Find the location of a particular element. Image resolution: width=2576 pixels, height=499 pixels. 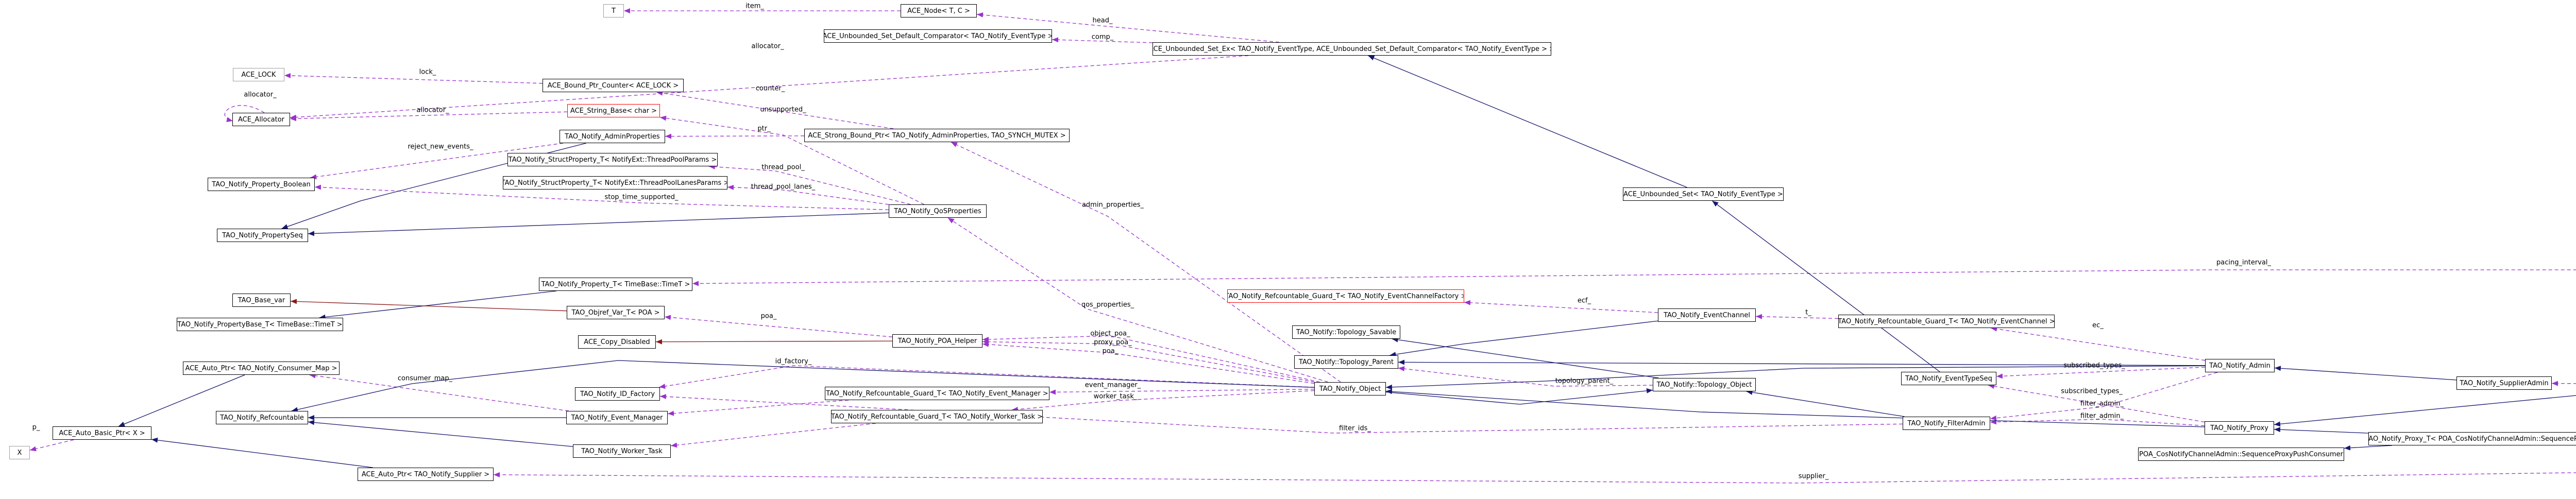

node-tpar: TAO_Notify::Topology_Parent is located at coordinates (1346, 362).